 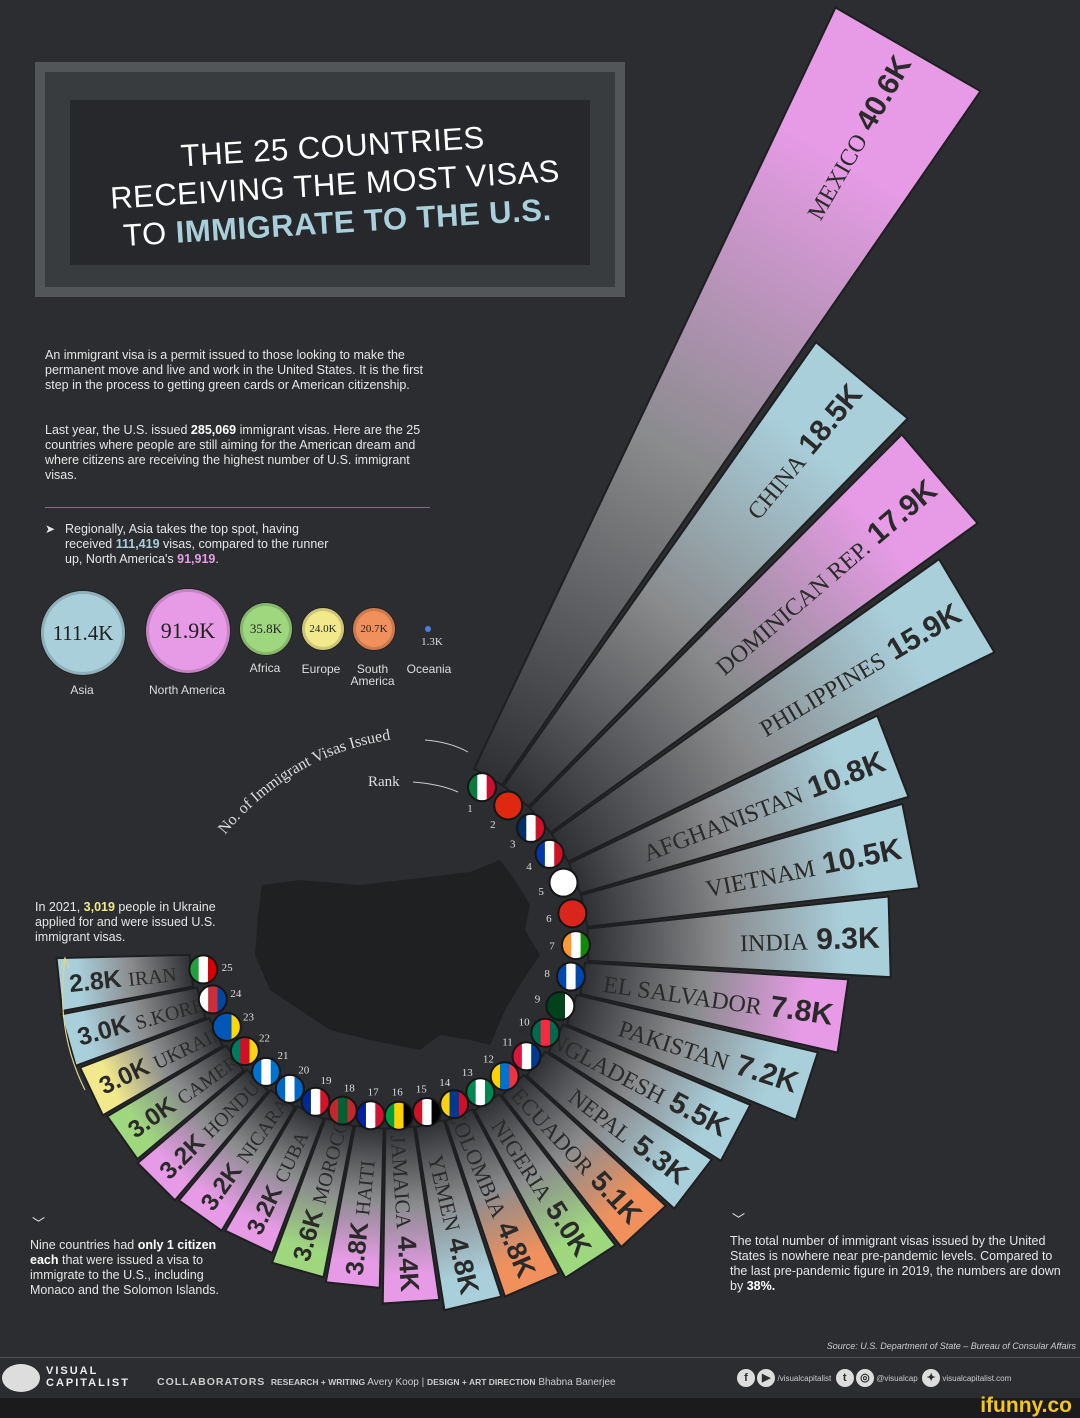 What do you see at coordinates (897, 1378) in the screenshot?
I see `handle-visualcap: @visualcap` at bounding box center [897, 1378].